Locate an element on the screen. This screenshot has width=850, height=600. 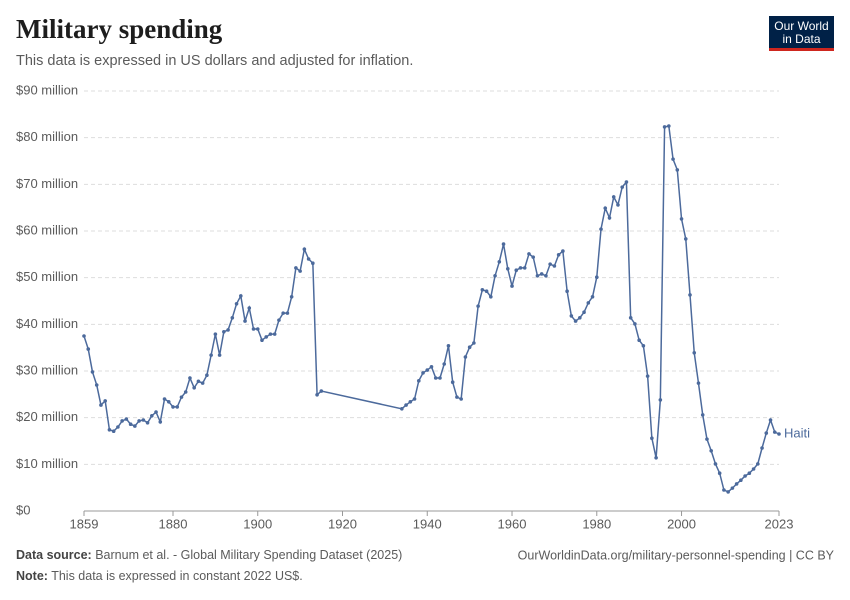
source-label: Data source: is located at coordinates (54, 555).